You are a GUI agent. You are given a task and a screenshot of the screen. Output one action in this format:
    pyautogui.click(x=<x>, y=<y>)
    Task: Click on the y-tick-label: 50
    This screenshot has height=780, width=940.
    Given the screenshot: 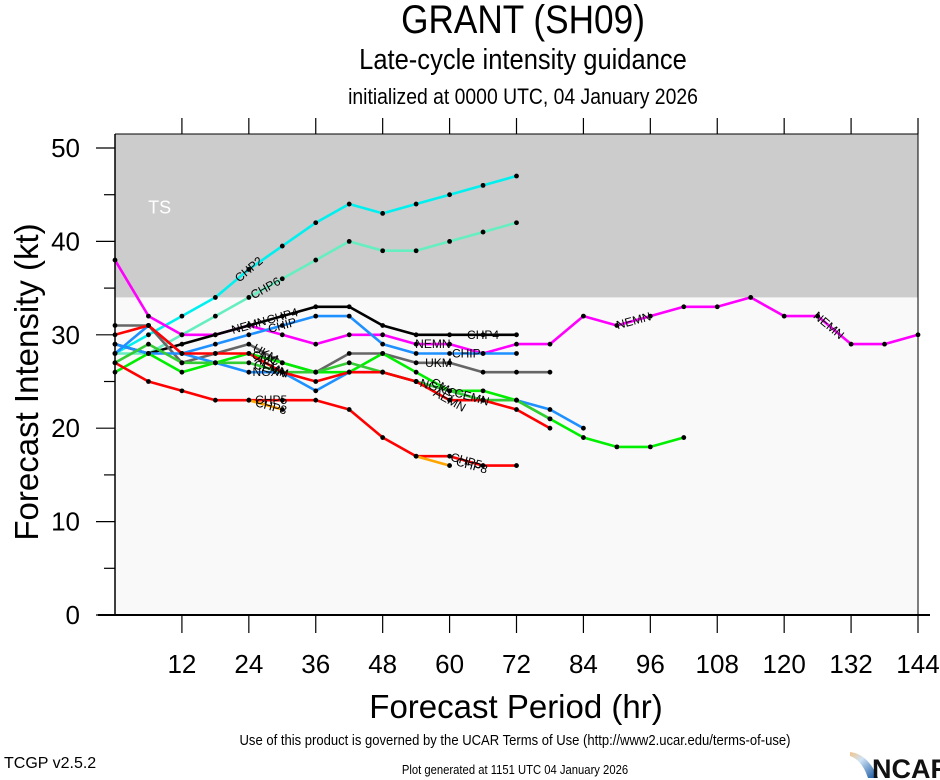 What is the action you would take?
    pyautogui.click(x=65, y=148)
    